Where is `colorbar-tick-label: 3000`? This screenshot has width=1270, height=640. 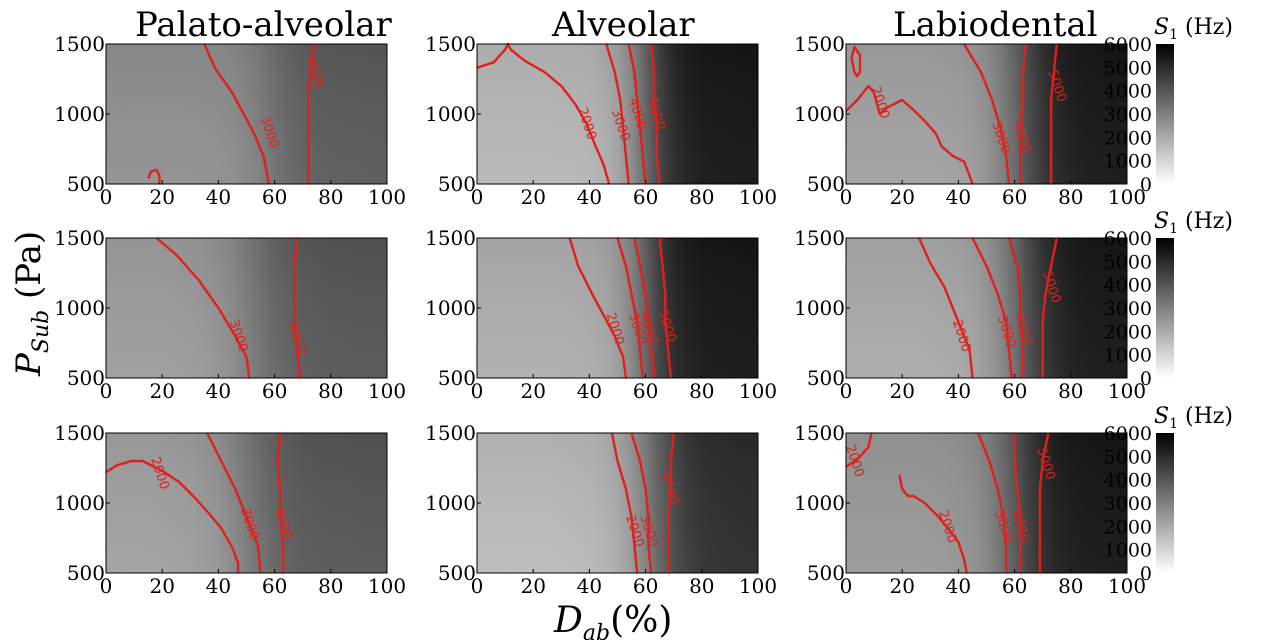
colorbar-tick-label: 3000 is located at coordinates (1128, 309).